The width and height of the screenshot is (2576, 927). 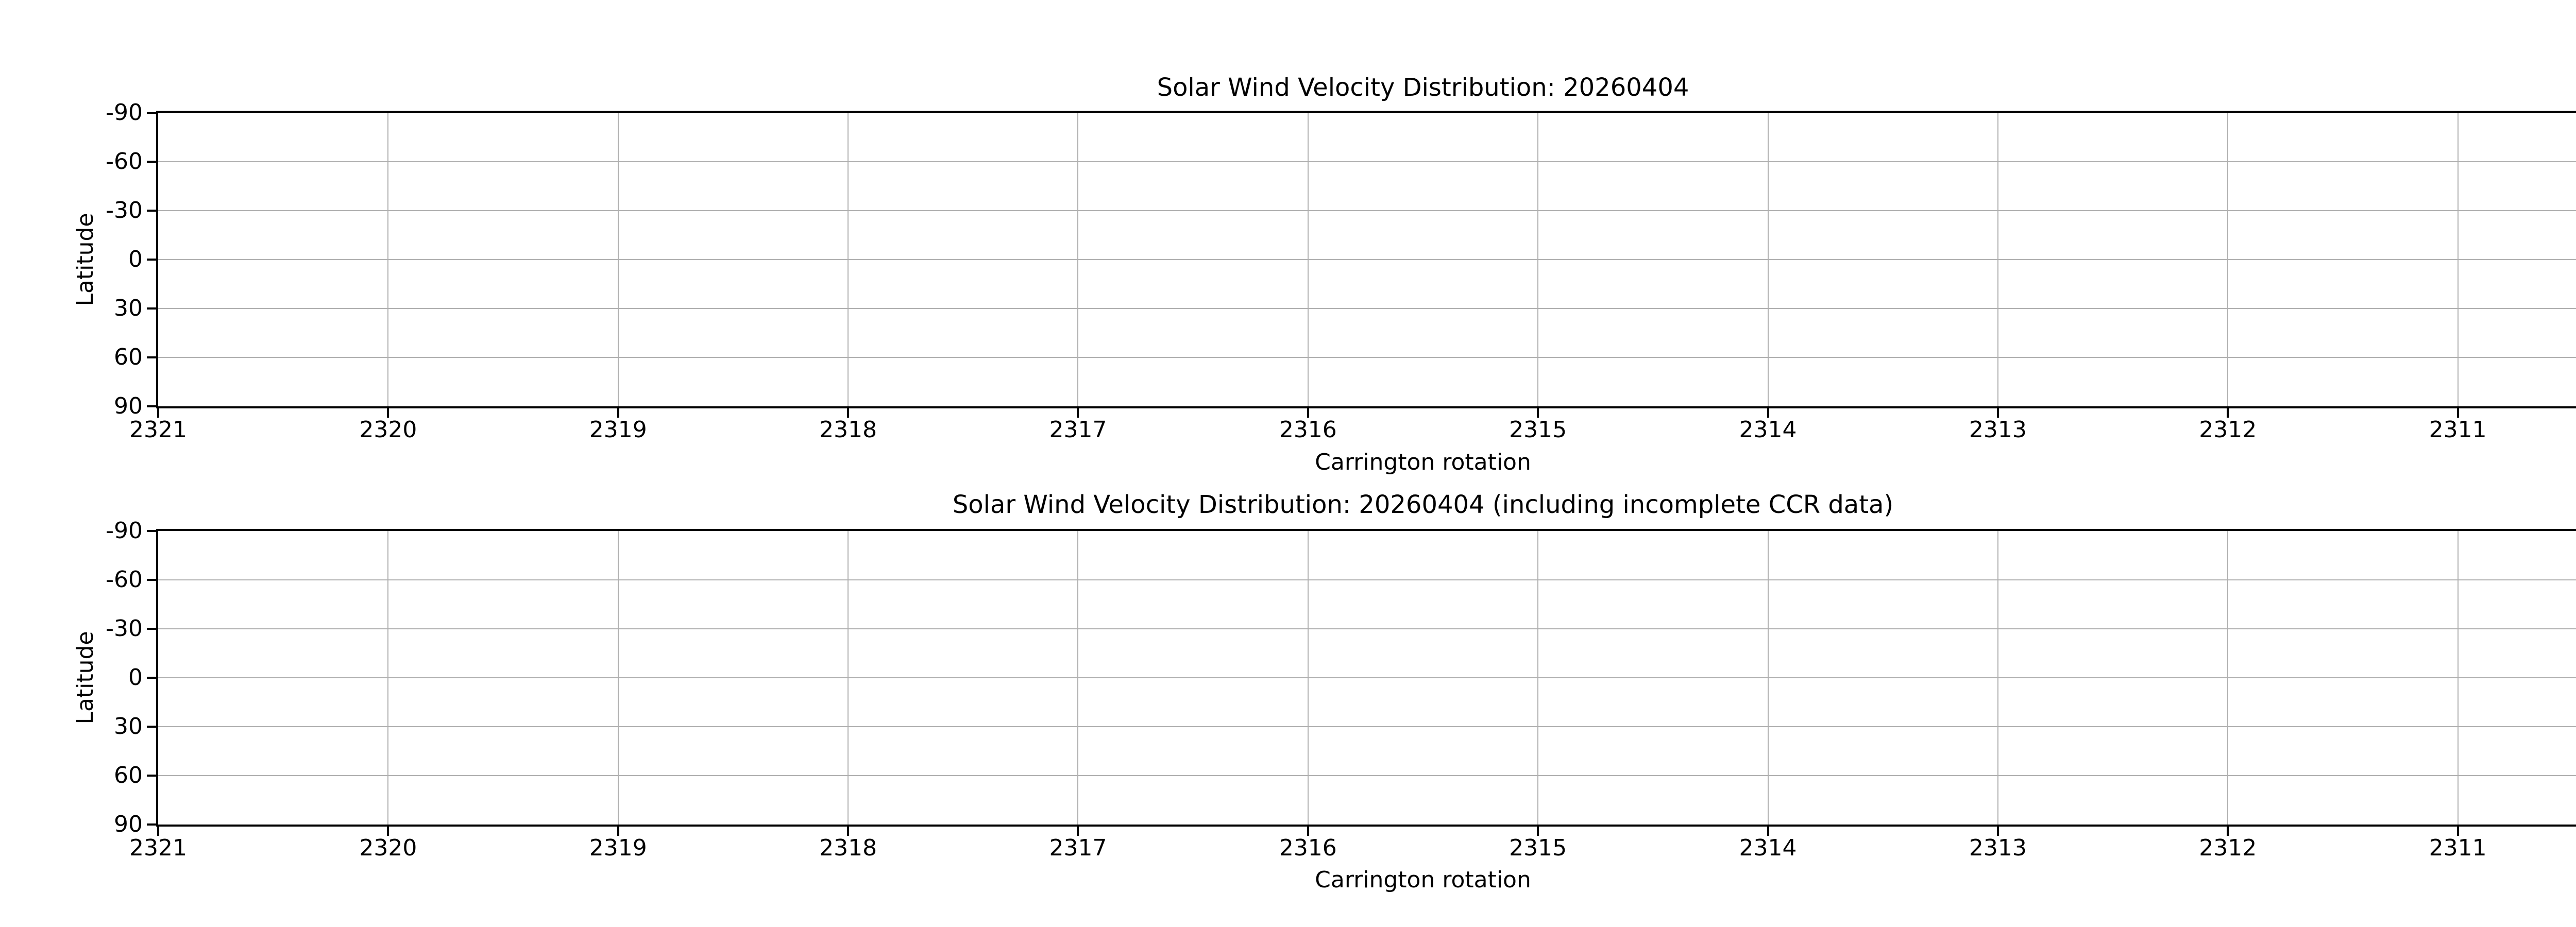 What do you see at coordinates (1538, 848) in the screenshot?
I see `plot2-x-tick-label: 2315` at bounding box center [1538, 848].